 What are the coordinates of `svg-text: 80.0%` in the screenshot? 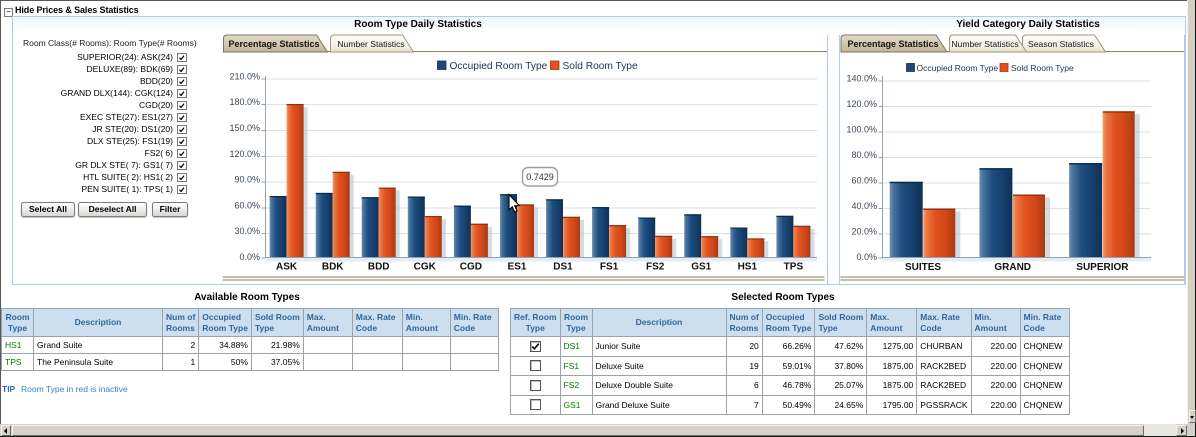 It's located at (864, 155).